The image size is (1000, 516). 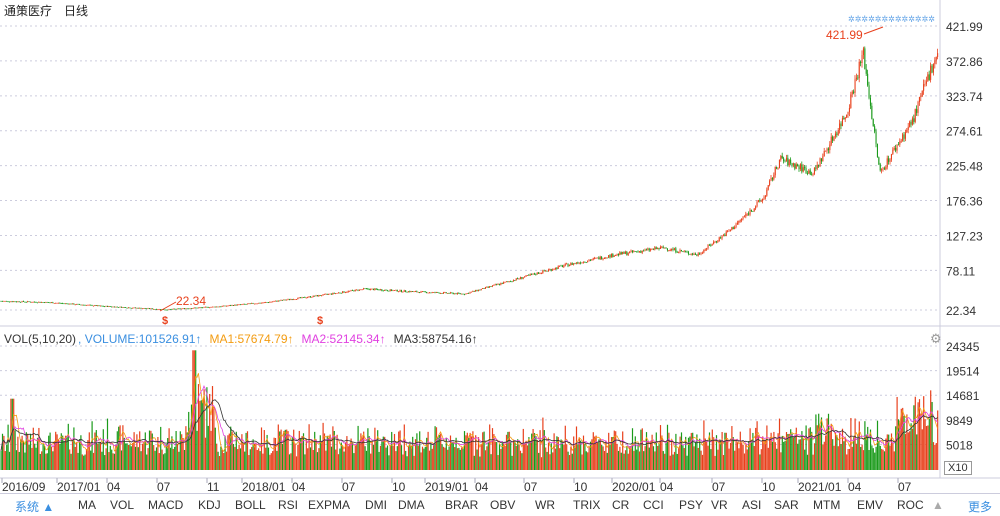 What do you see at coordinates (979, 507) in the screenshot?
I see `more-button: 更多` at bounding box center [979, 507].